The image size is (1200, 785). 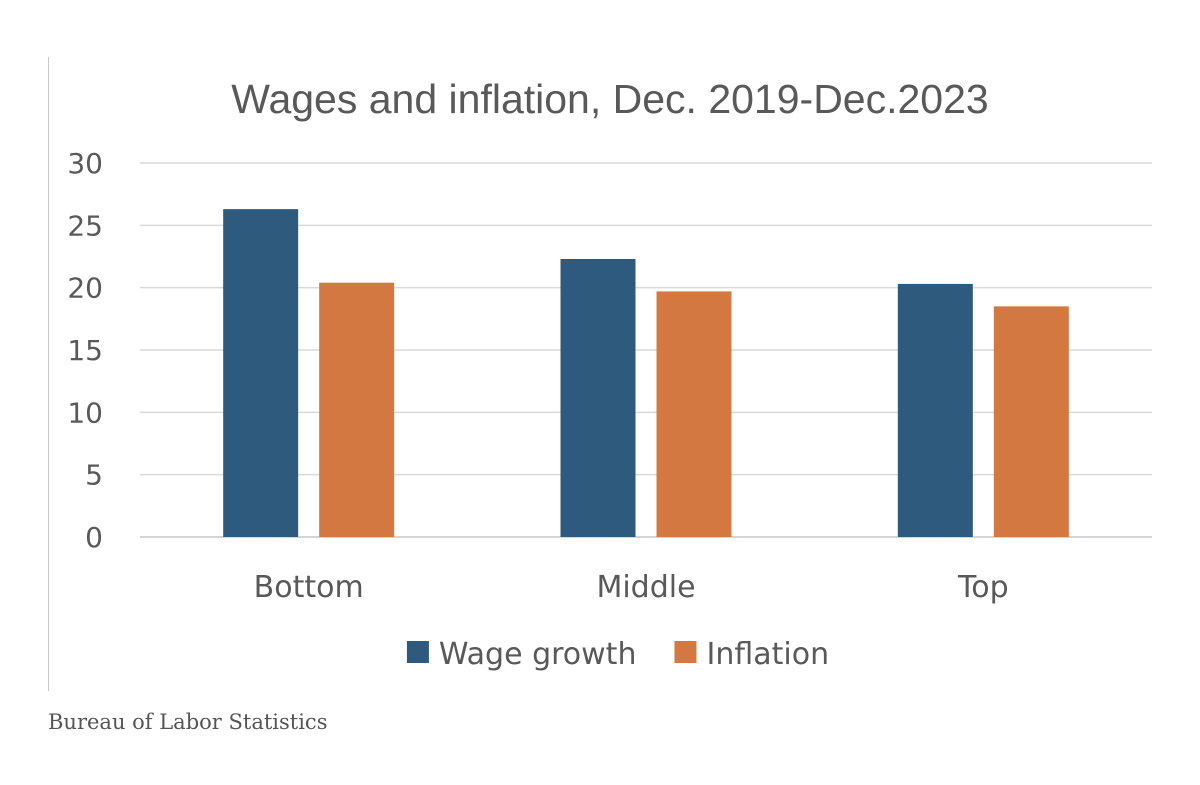 What do you see at coordinates (767, 654) in the screenshot?
I see `legend-label: Inflation` at bounding box center [767, 654].